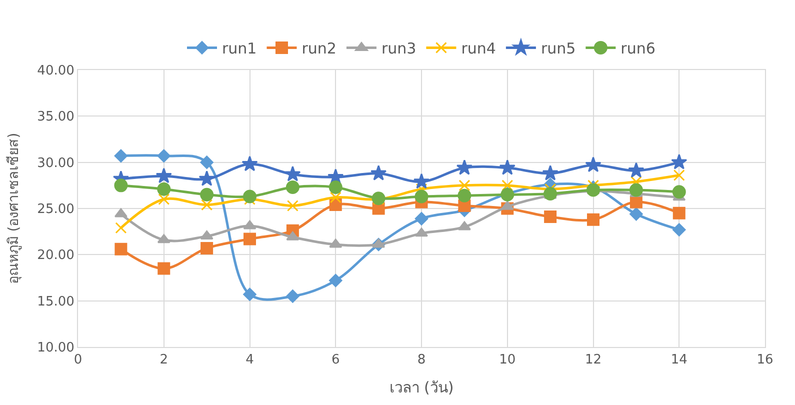  I want to click on x-tick-label: 12, so click(593, 360).